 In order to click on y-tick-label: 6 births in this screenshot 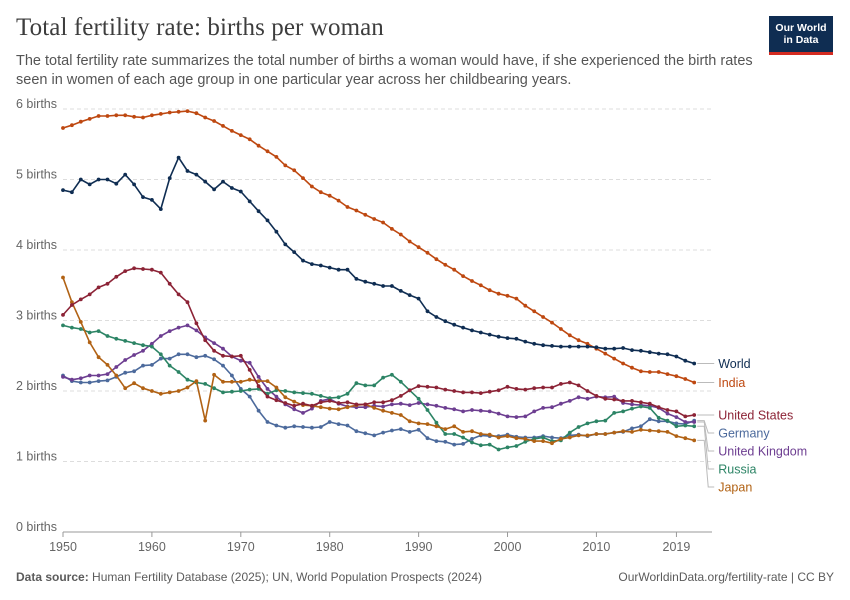, I will do `click(36, 104)`.